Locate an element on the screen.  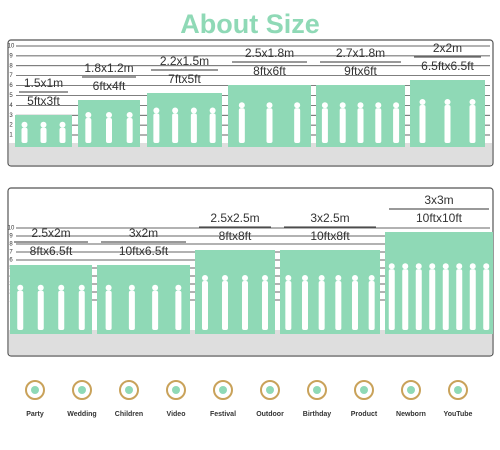
size-metric: 3x2.5m is located at coordinates (329, 218).